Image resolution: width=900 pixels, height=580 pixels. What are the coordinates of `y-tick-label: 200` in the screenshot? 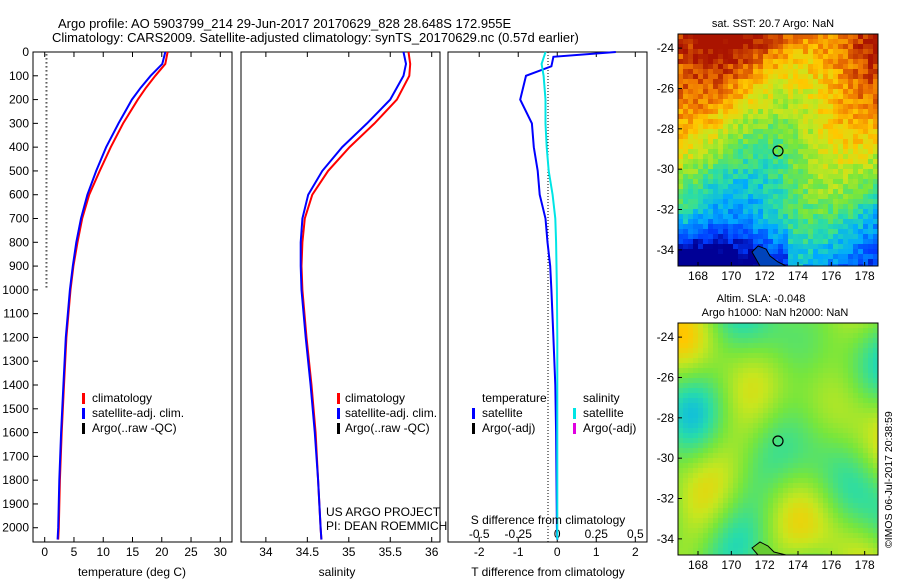 It's located at (19, 100).